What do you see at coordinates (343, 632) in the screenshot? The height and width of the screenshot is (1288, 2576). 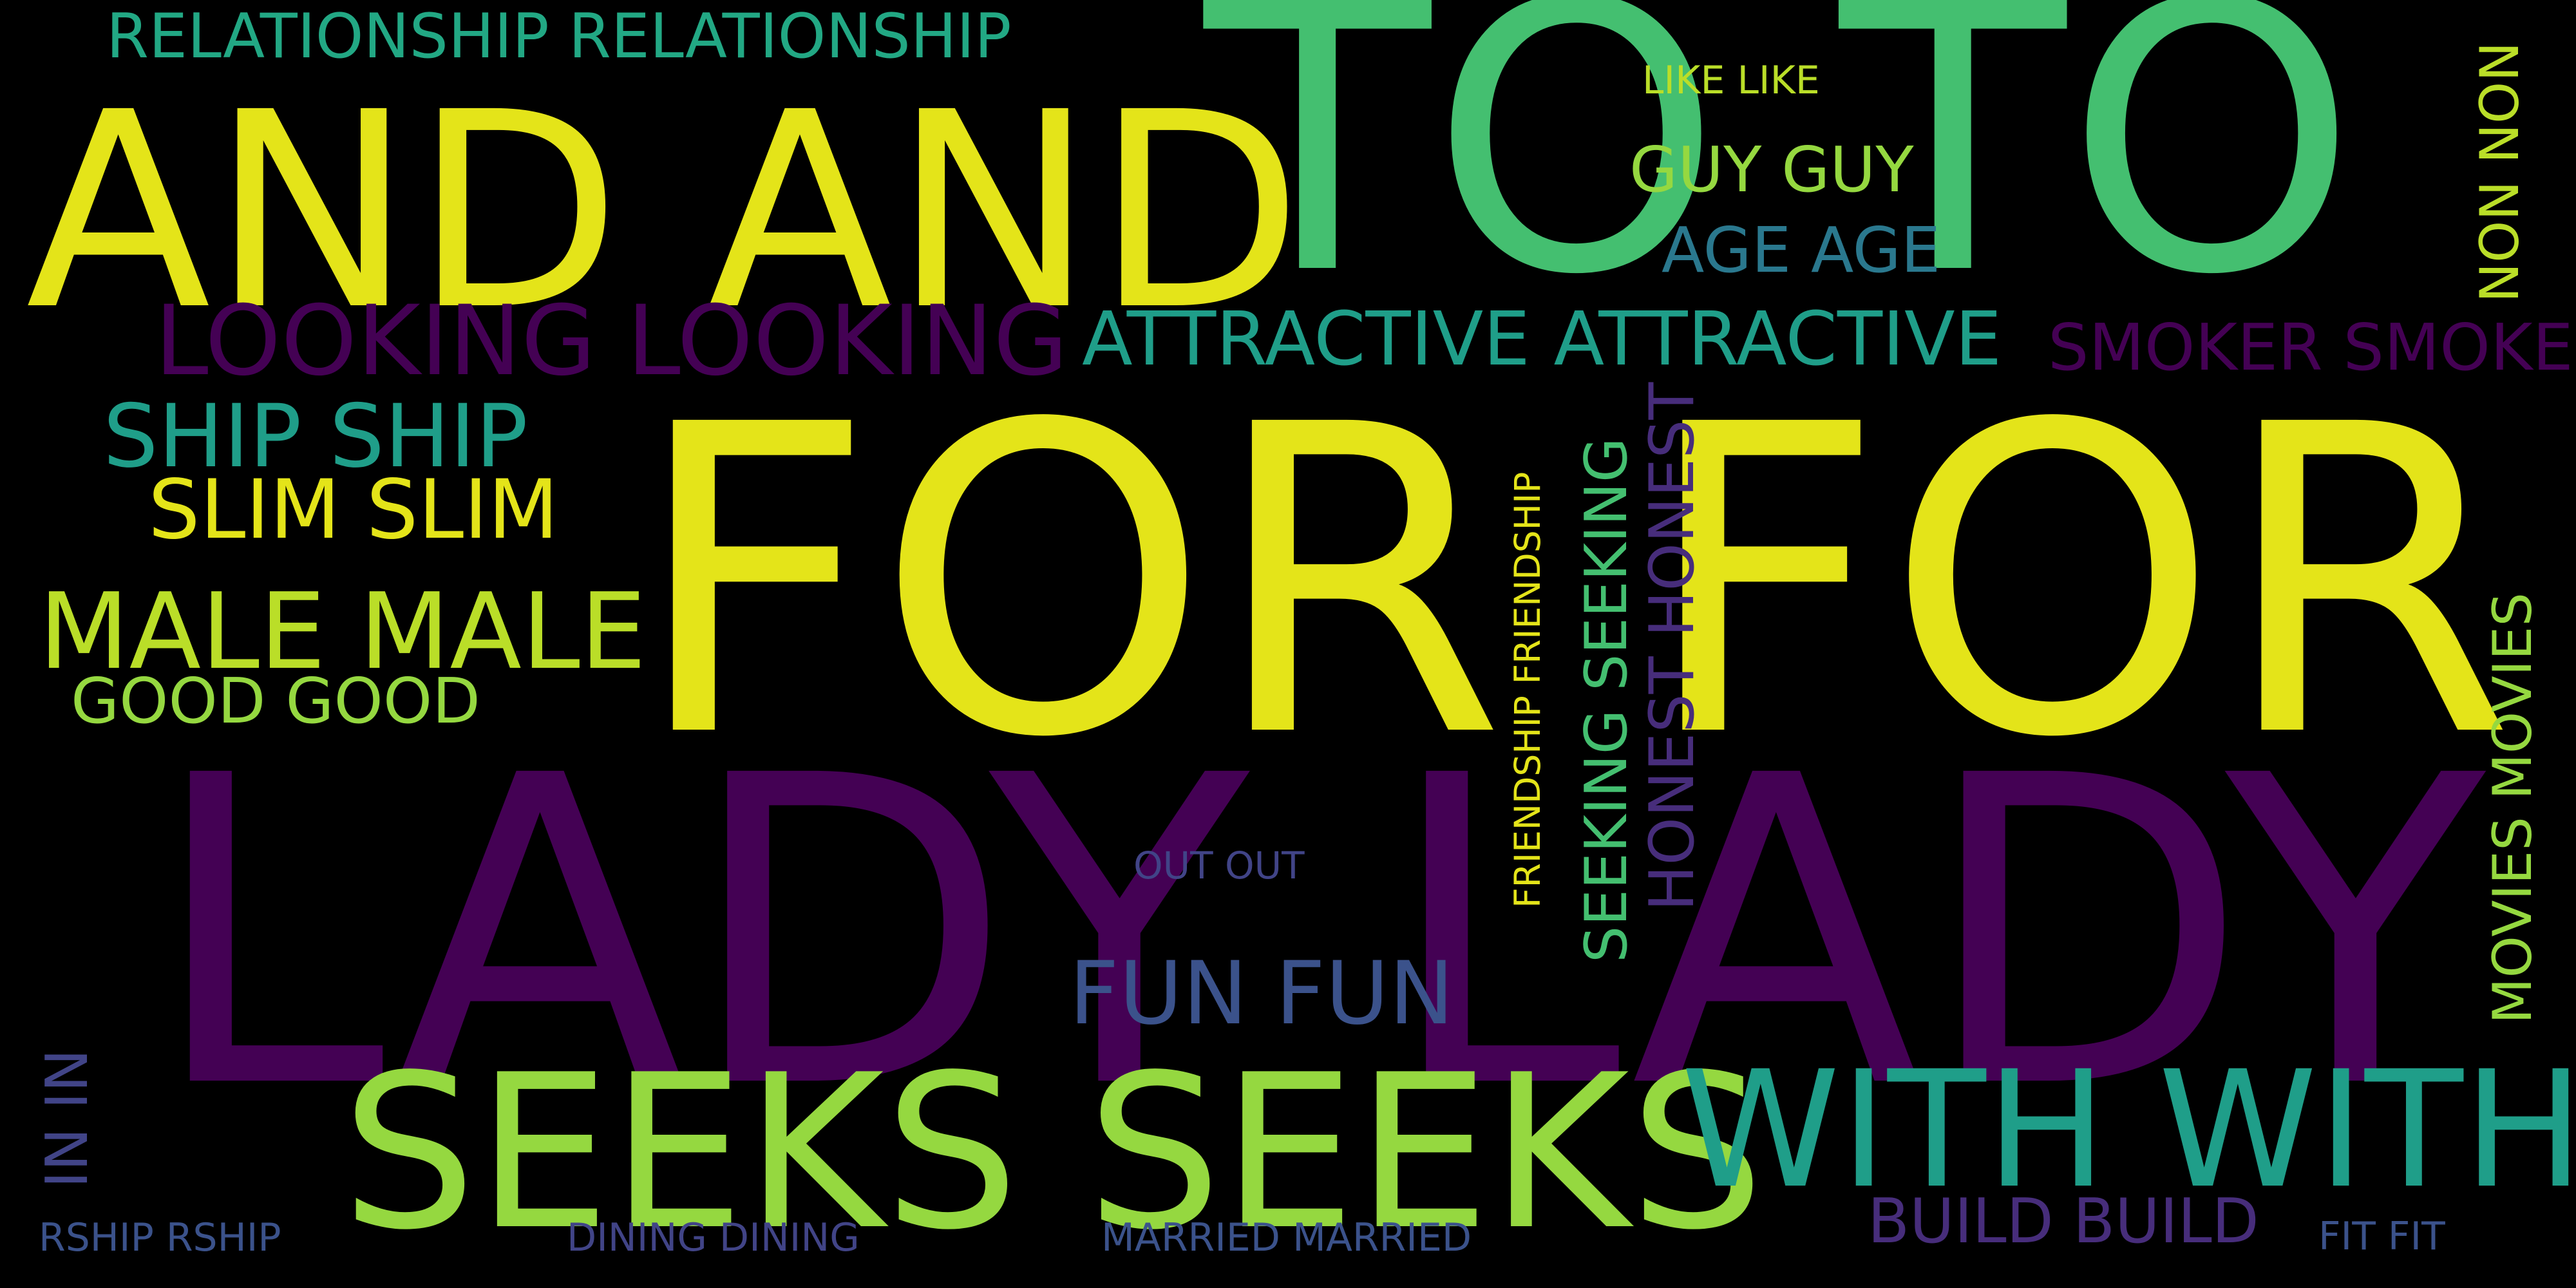 I see `word-male: MALE MALE` at bounding box center [343, 632].